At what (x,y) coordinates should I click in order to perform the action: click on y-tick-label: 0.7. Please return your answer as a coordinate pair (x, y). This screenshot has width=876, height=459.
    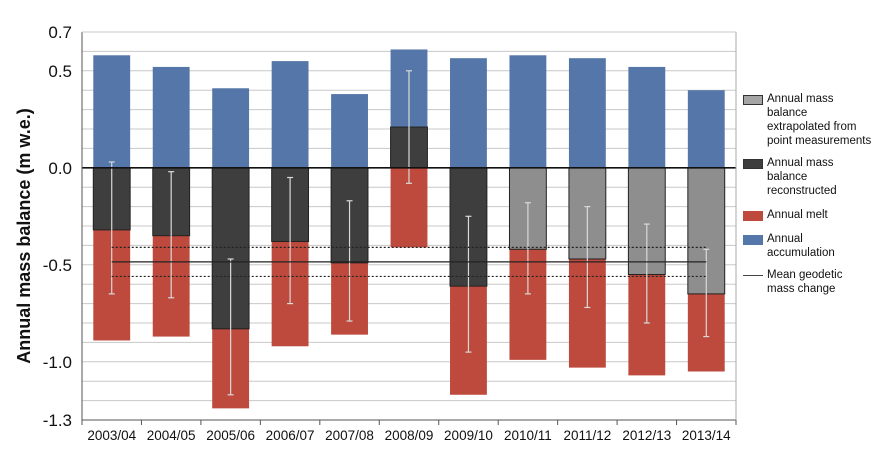
    Looking at the image, I should click on (60, 32).